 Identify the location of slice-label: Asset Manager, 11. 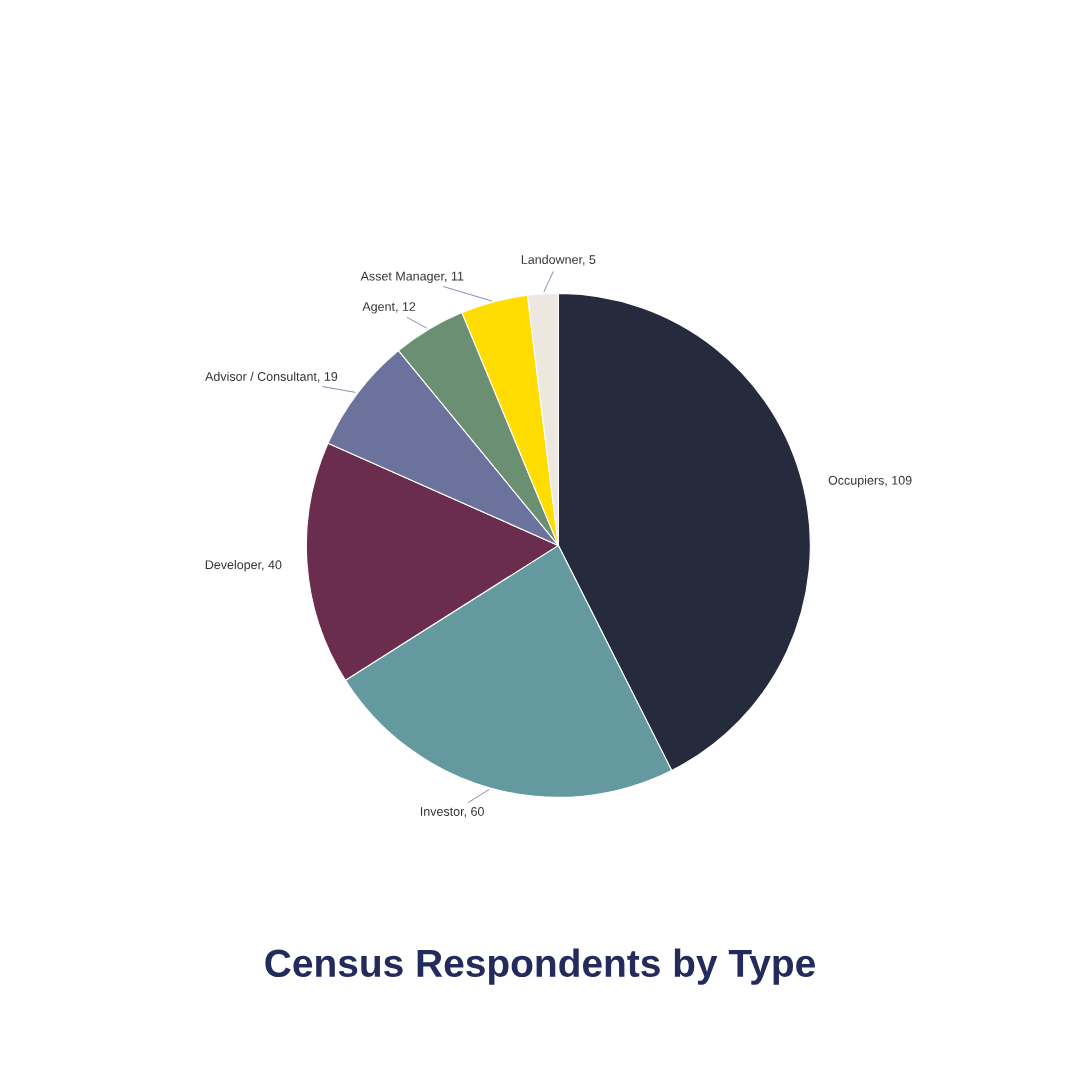
(412, 277).